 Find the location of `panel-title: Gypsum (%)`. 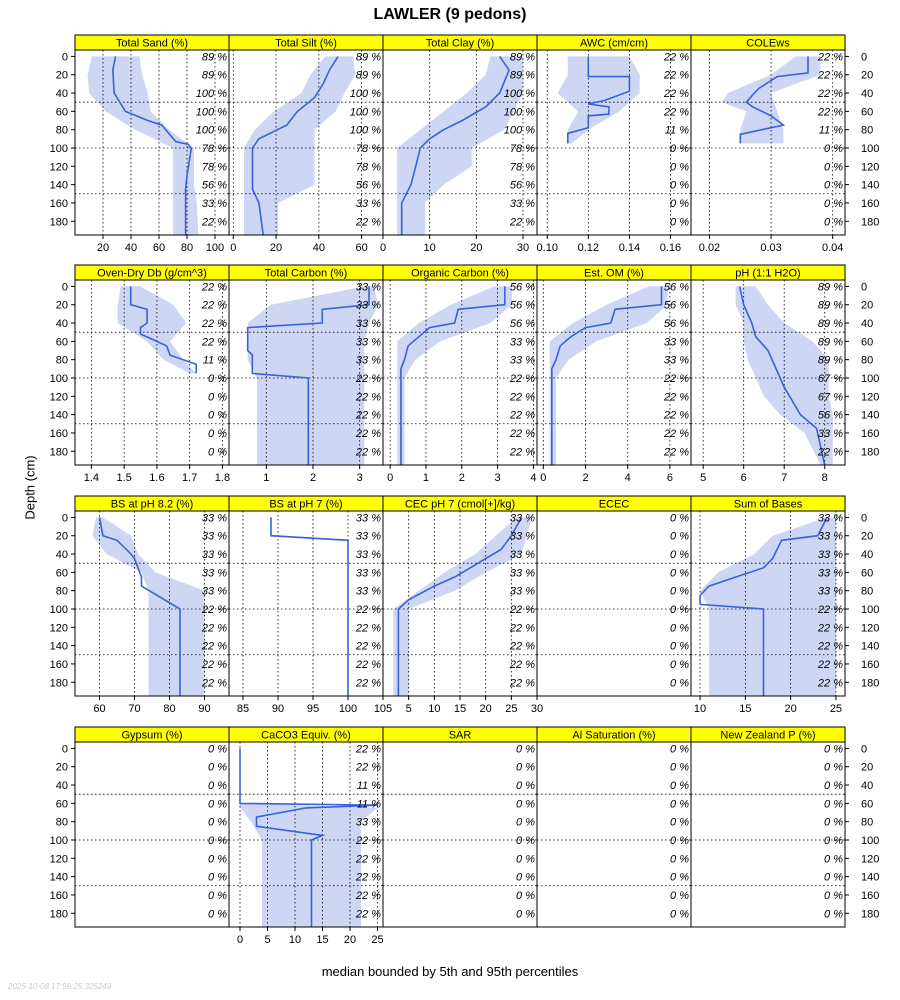

panel-title: Gypsum (%) is located at coordinates (151, 736).